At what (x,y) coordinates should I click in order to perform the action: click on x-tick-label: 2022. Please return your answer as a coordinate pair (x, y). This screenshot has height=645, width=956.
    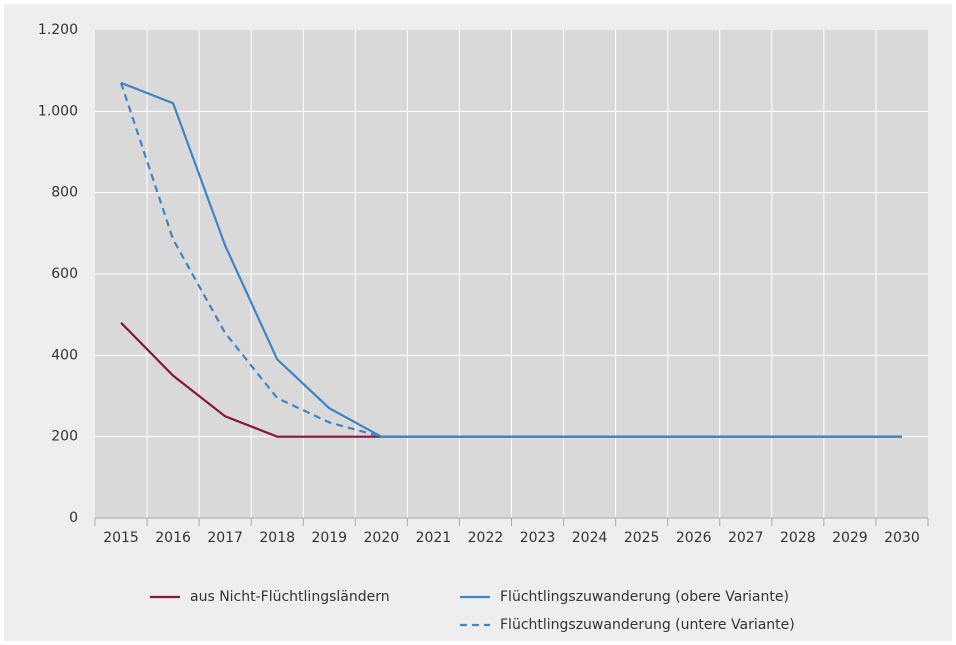
    Looking at the image, I should click on (486, 538).